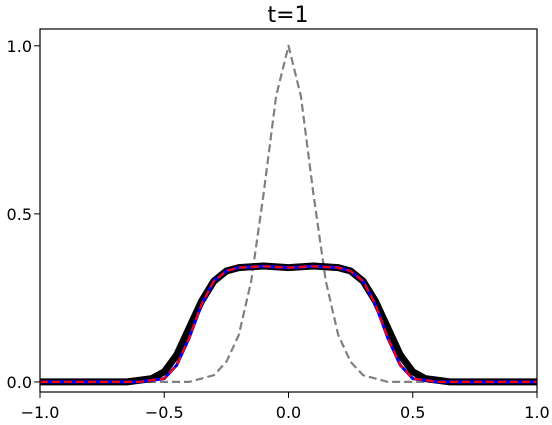 The width and height of the screenshot is (552, 425). I want to click on x-tick-label: 1.0, so click(536, 412).